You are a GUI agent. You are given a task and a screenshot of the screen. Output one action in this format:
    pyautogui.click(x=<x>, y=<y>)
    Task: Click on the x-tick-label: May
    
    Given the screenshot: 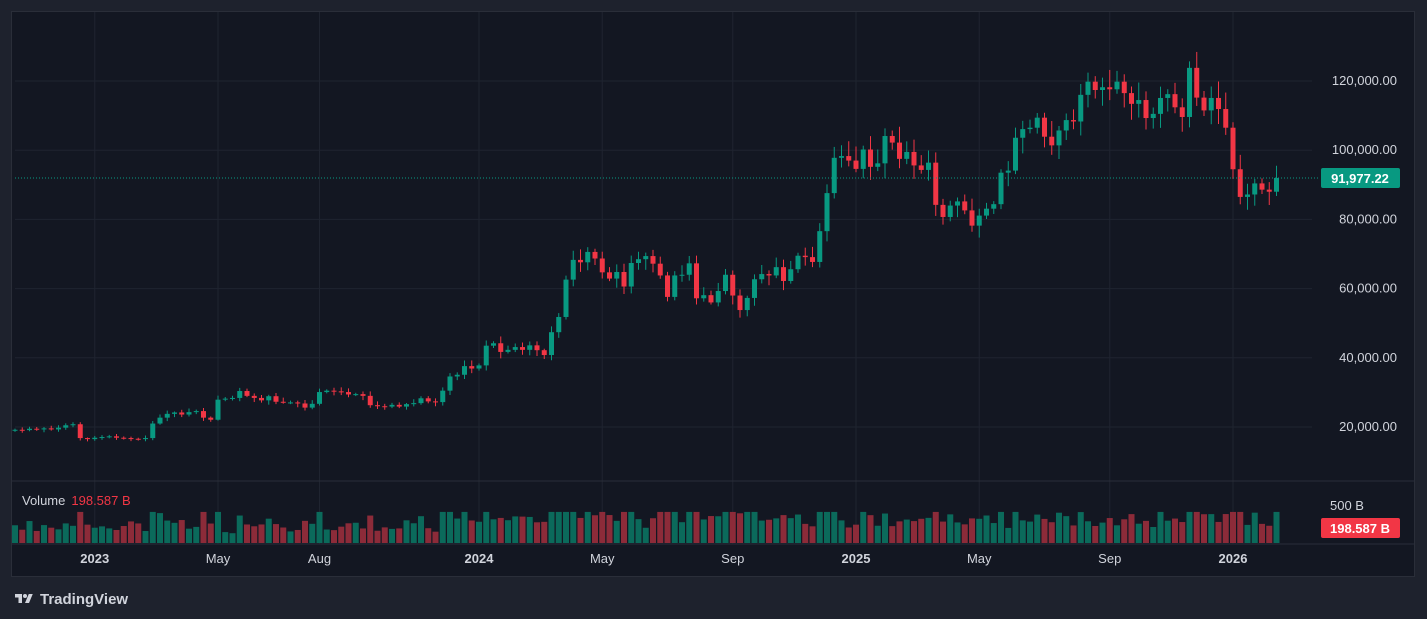 What is the action you would take?
    pyautogui.click(x=602, y=558)
    